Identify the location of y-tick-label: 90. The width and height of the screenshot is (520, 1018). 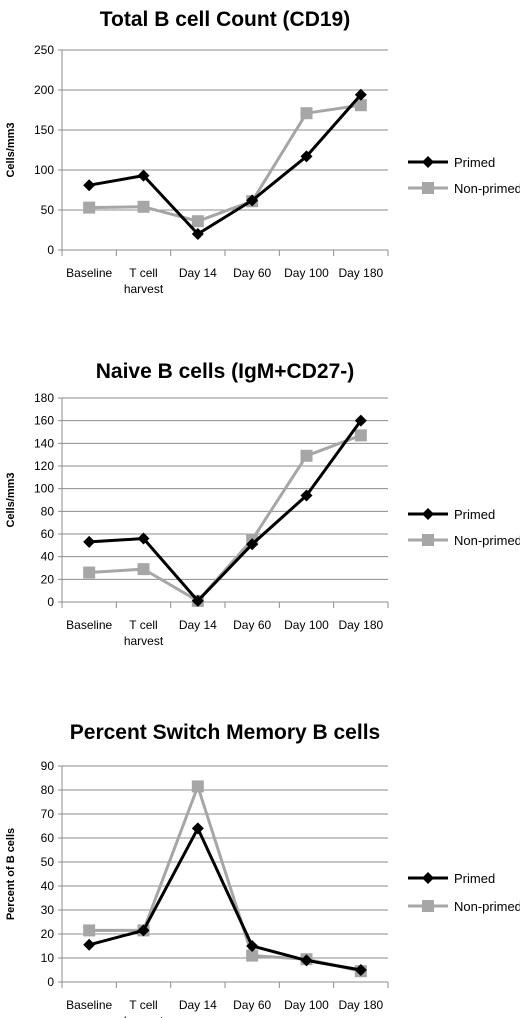
(48, 766).